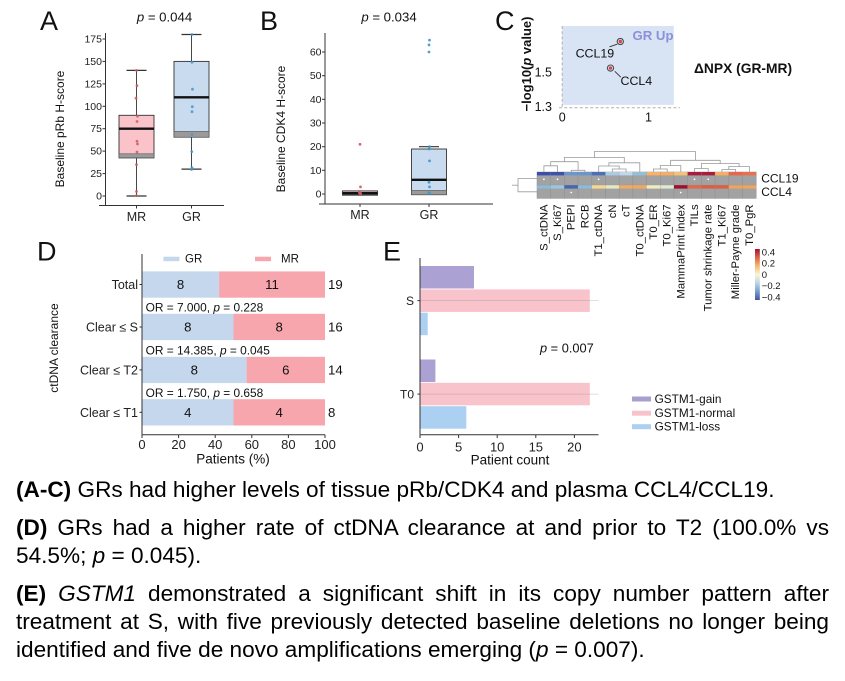 The height and width of the screenshot is (681, 845). Describe the element at coordinates (233, 459) in the screenshot. I see `svg-text: Patients (%)` at that location.